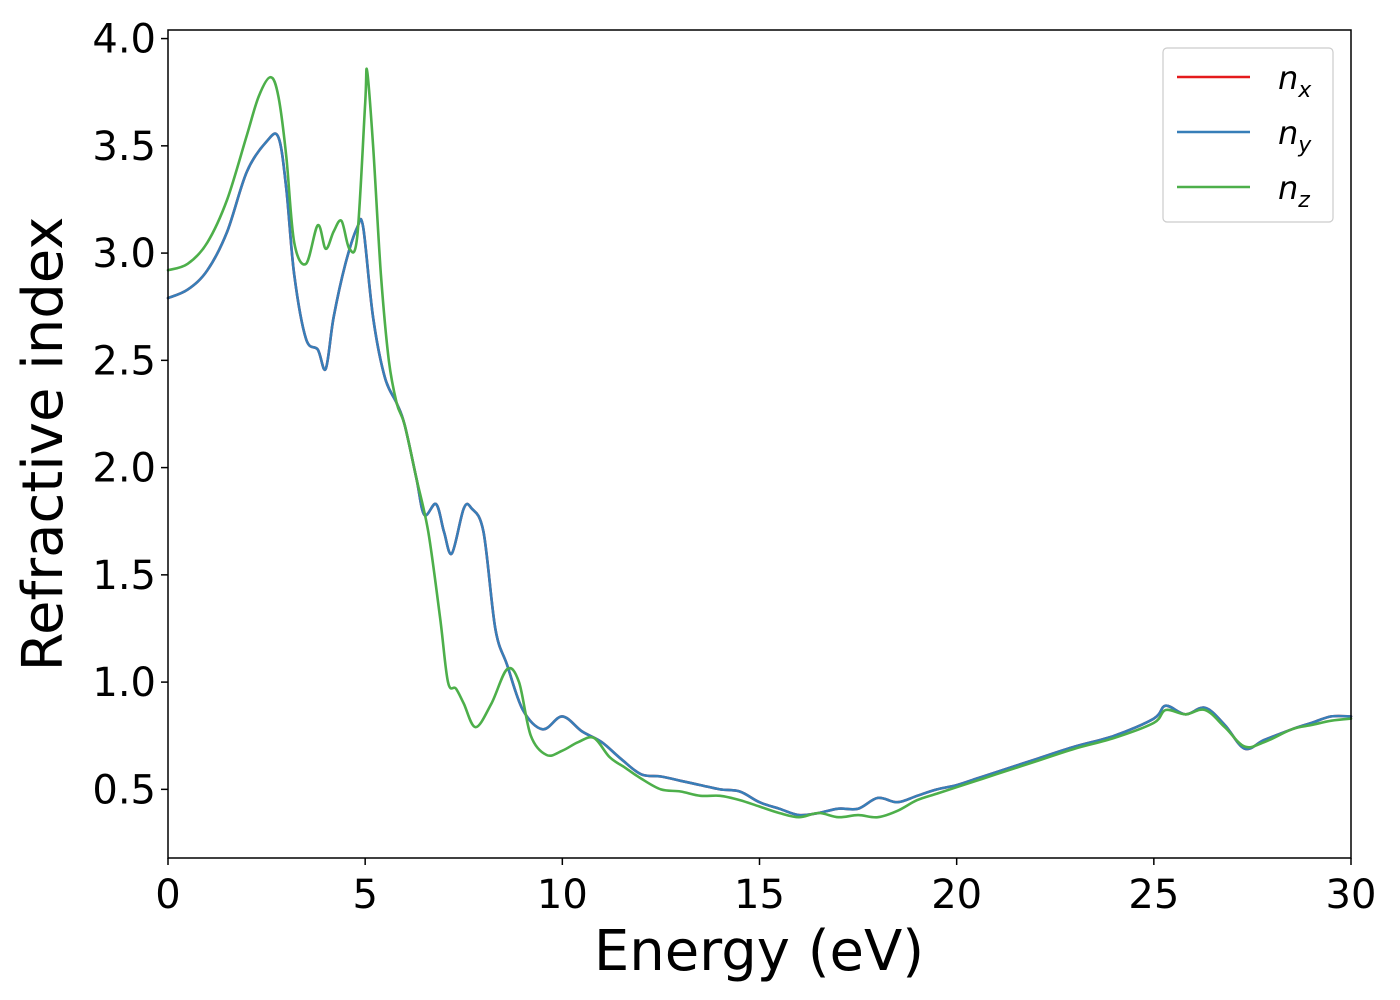  What do you see at coordinates (43, 444) in the screenshot?
I see `y-axis-title: Refractive index` at bounding box center [43, 444].